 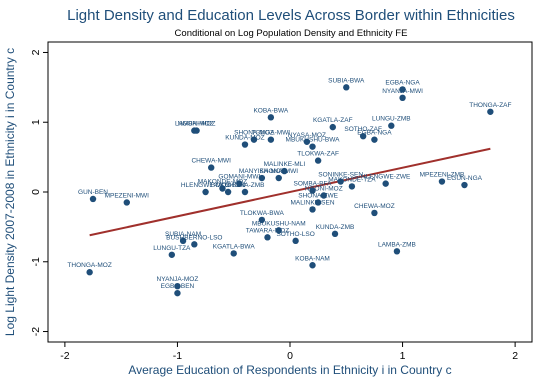 I want to click on point-label-25: SHONA-ZMB, so click(x=244, y=185).